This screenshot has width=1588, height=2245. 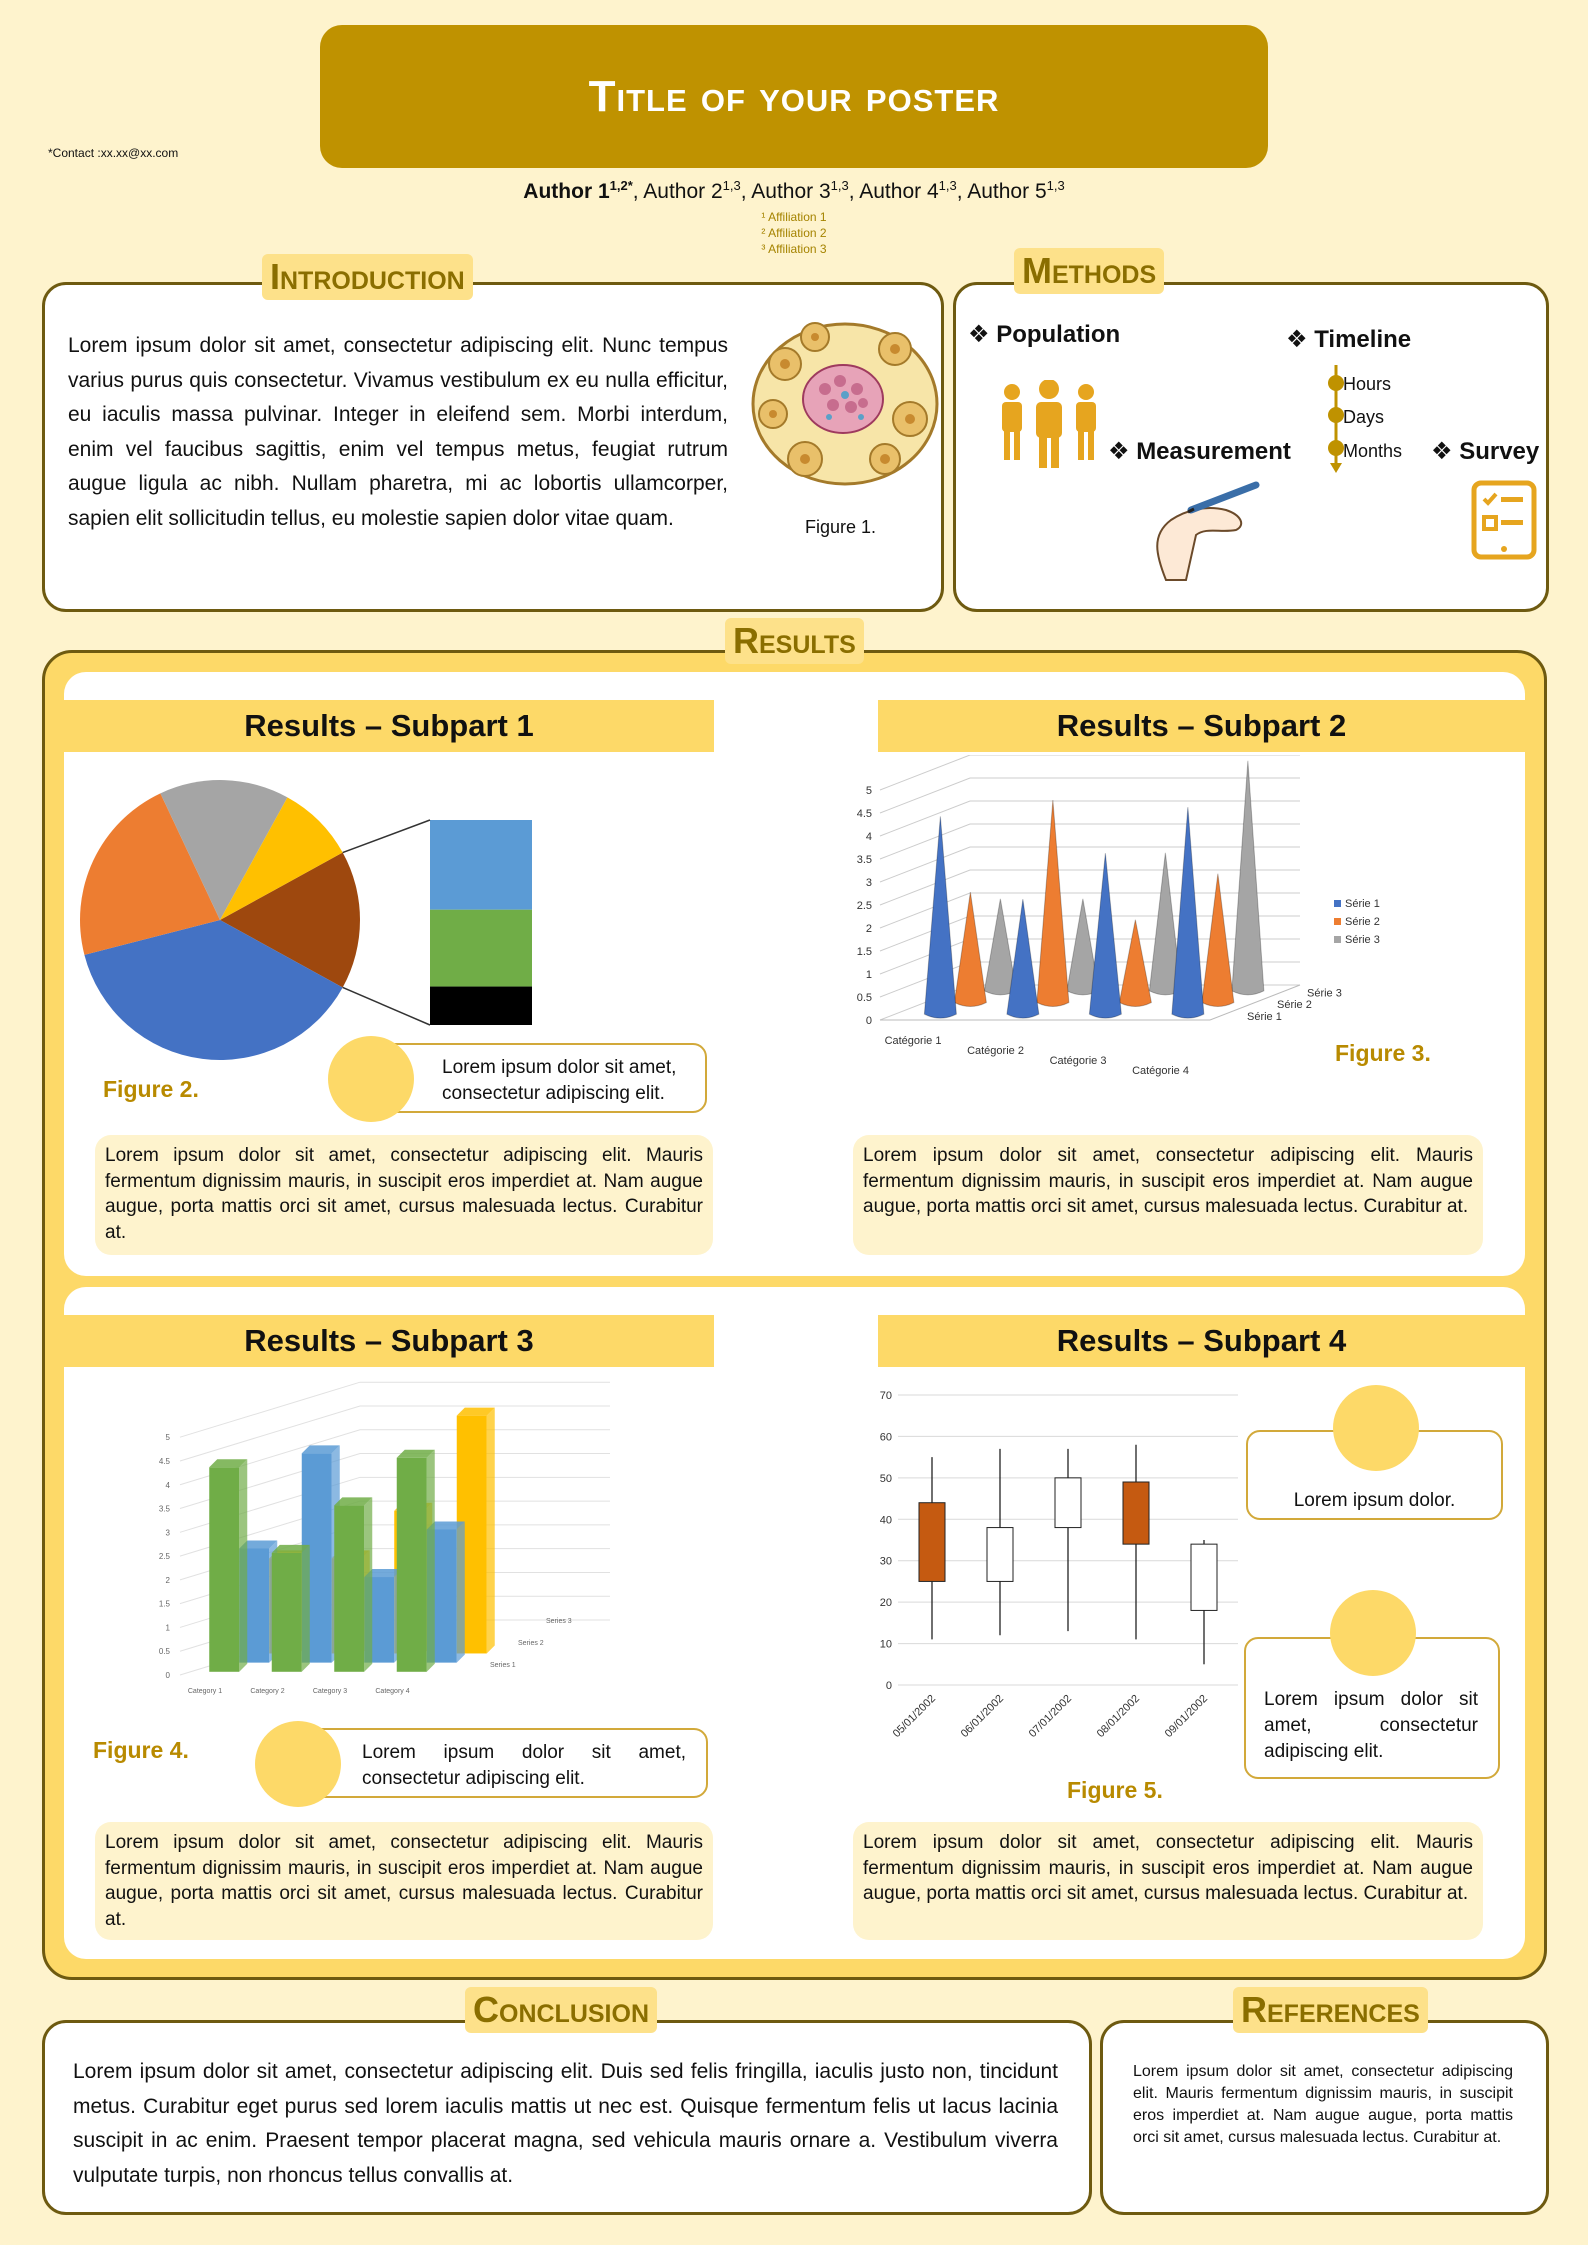 What do you see at coordinates (1364, 417) in the screenshot?
I see `timeline-item: Days` at bounding box center [1364, 417].